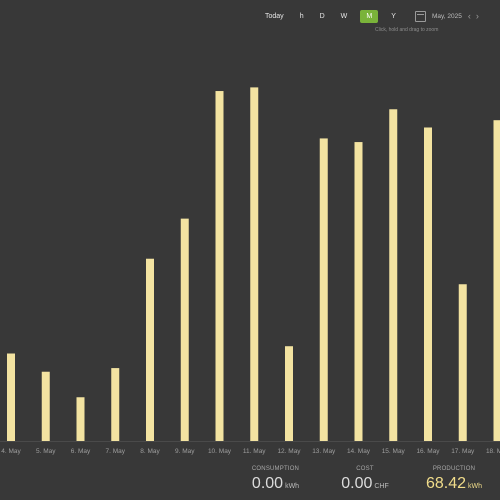  What do you see at coordinates (81, 451) in the screenshot?
I see `x-tick-label: 6. May` at bounding box center [81, 451].